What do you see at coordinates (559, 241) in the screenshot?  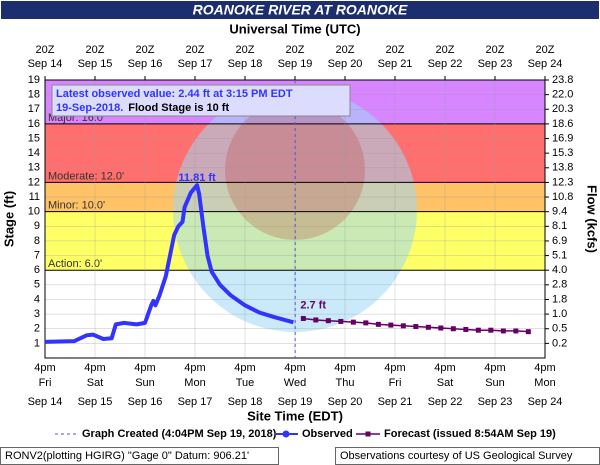 I see `y2-tick-label: 6.9` at bounding box center [559, 241].